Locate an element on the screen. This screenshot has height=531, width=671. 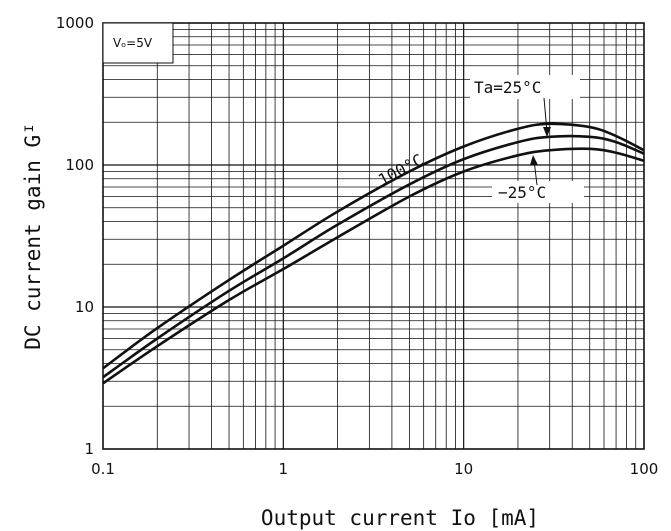
condition-label: Vₒ=5V is located at coordinates (133, 43).